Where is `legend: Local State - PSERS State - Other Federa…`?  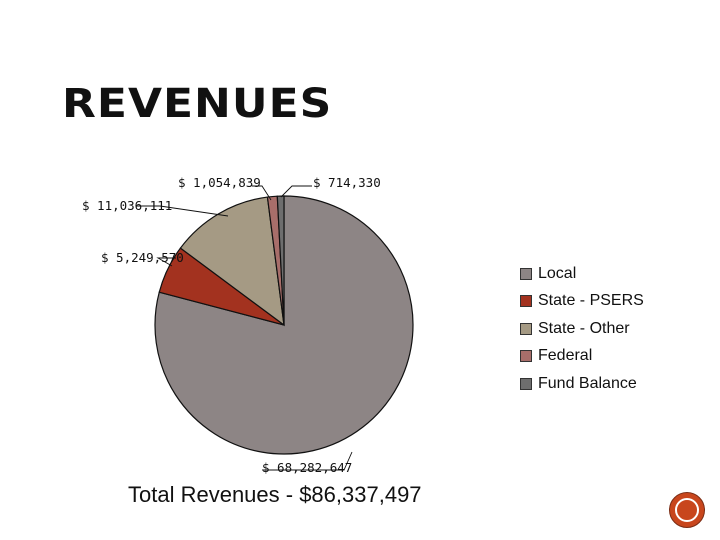 legend: Local State - PSERS State - Other Federa… is located at coordinates (582, 329).